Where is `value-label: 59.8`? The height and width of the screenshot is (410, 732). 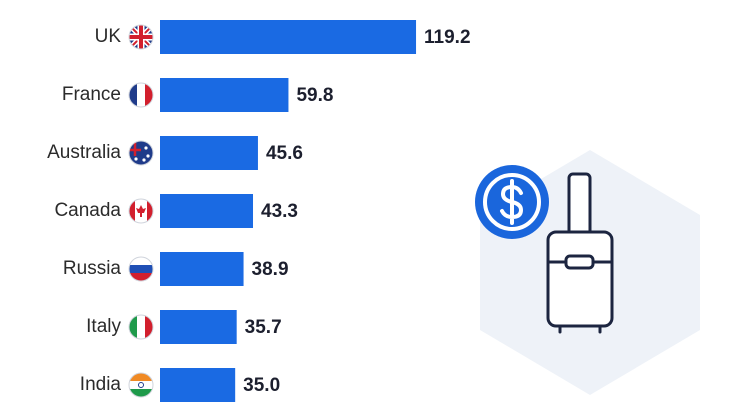
value-label: 59.8 is located at coordinates (314, 95).